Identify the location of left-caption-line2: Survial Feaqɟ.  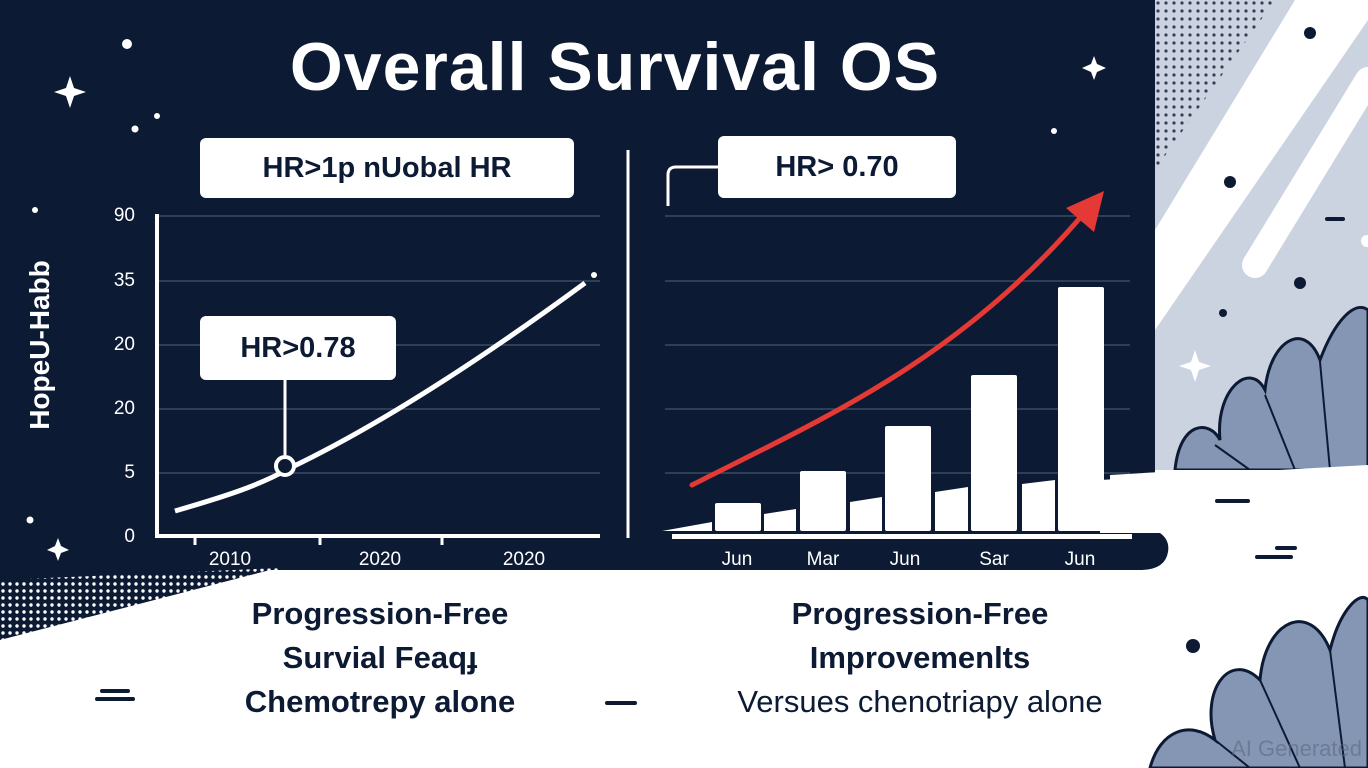
(380, 657).